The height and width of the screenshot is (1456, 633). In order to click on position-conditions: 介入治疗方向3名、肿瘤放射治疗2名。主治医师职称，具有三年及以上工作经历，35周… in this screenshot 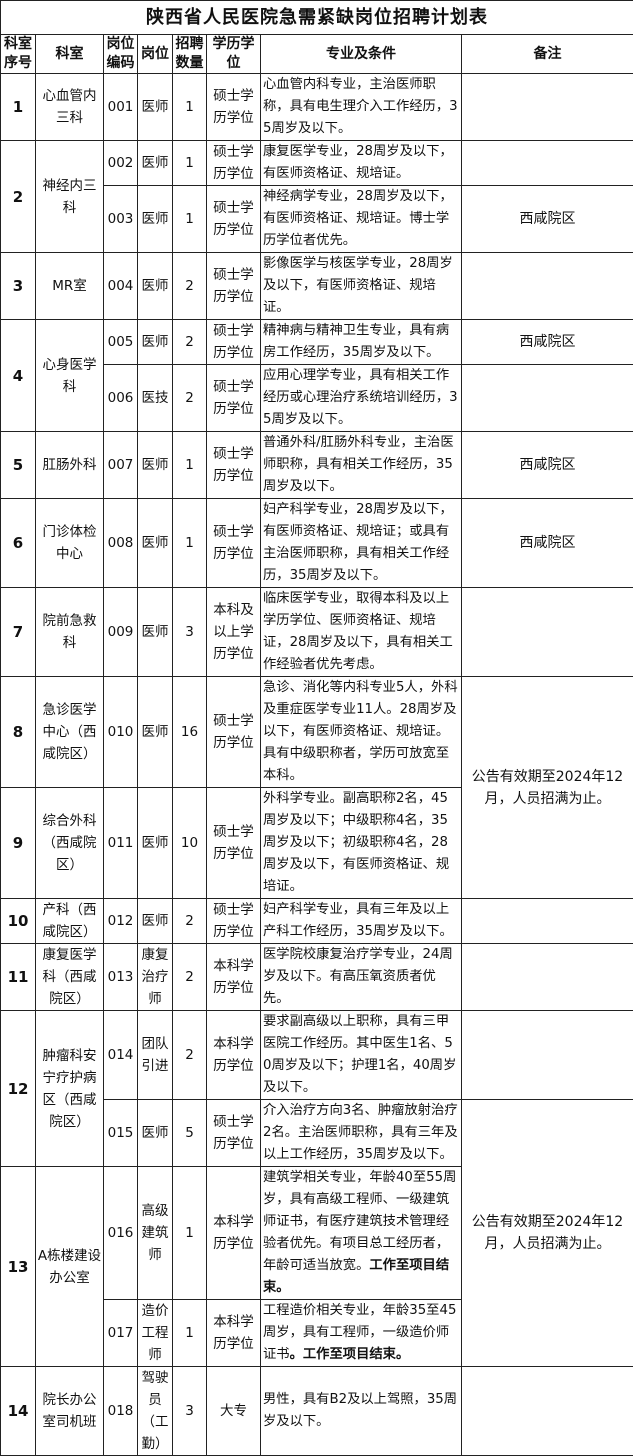, I will do `click(361, 1133)`.